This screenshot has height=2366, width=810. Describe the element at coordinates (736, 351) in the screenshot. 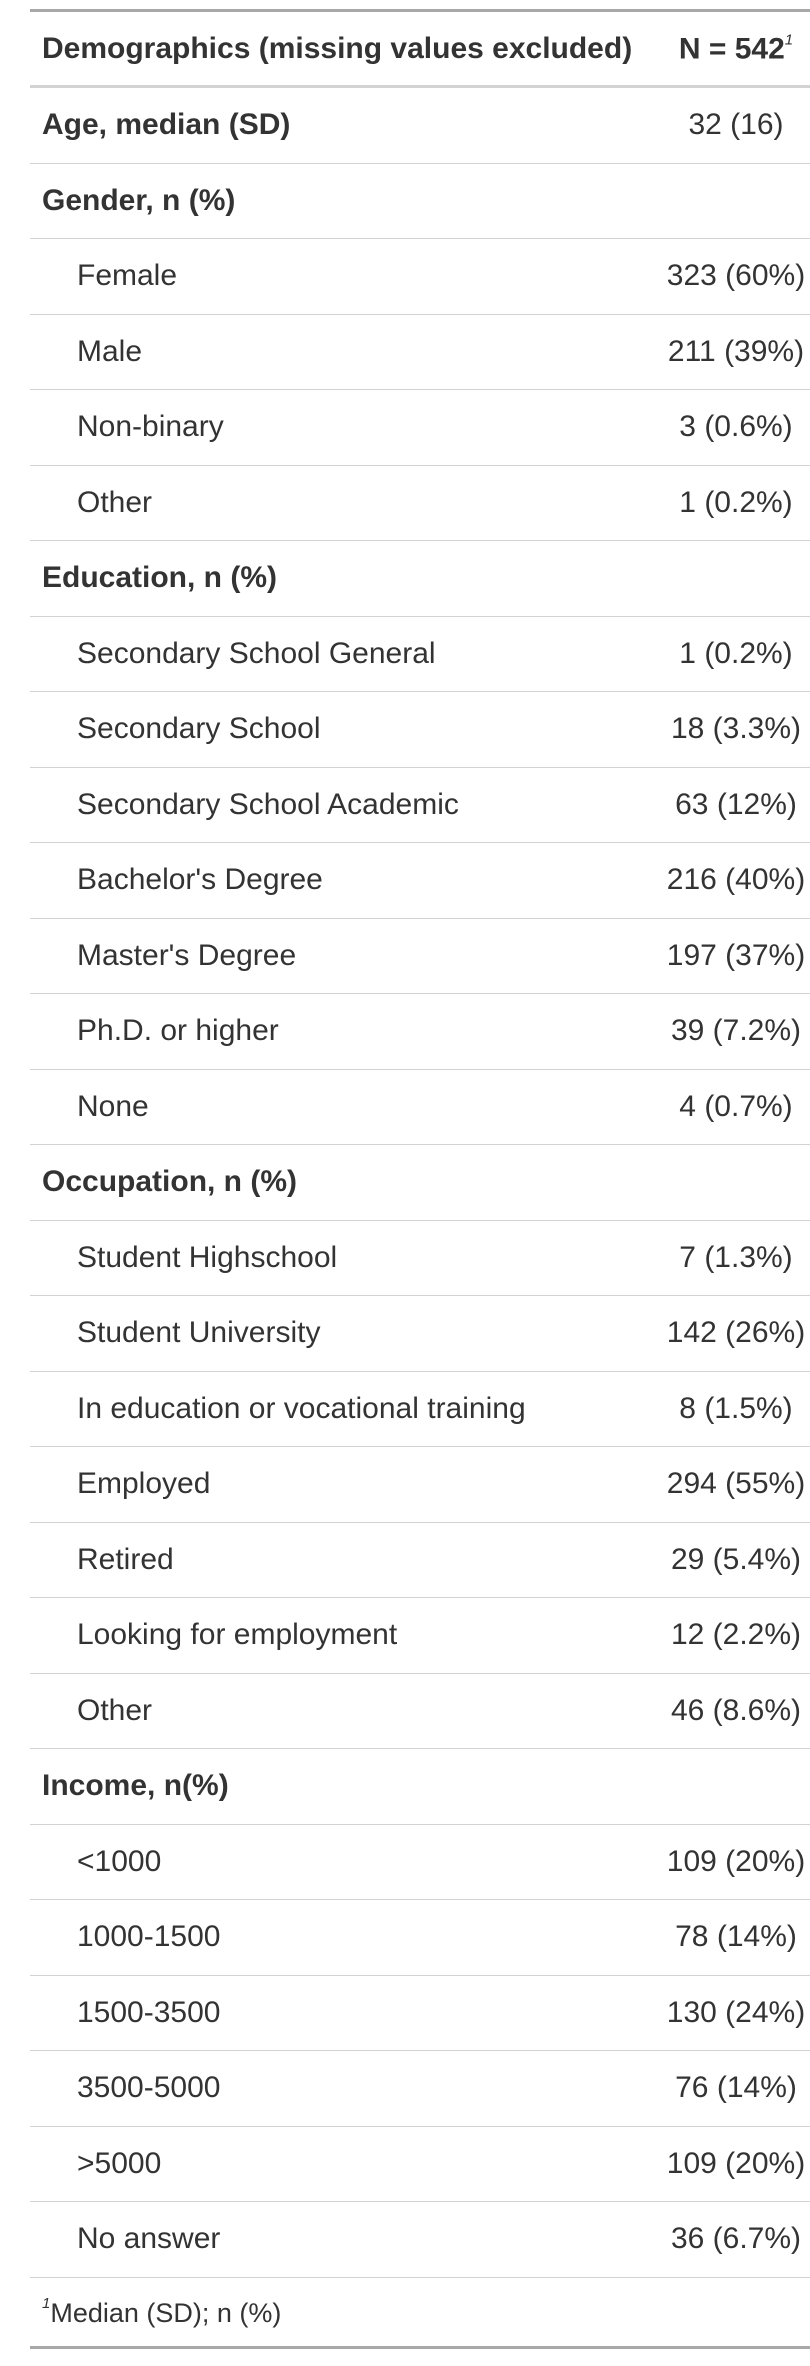

I see `row-value: 211 (39%)` at that location.